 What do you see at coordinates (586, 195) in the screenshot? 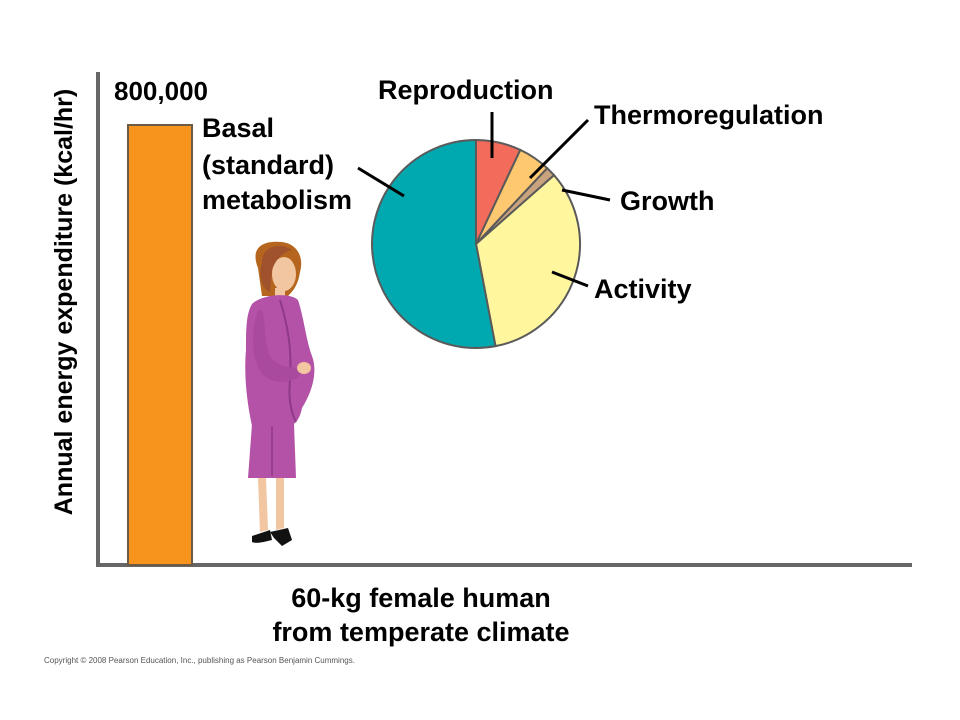
I see `leader-growth` at bounding box center [586, 195].